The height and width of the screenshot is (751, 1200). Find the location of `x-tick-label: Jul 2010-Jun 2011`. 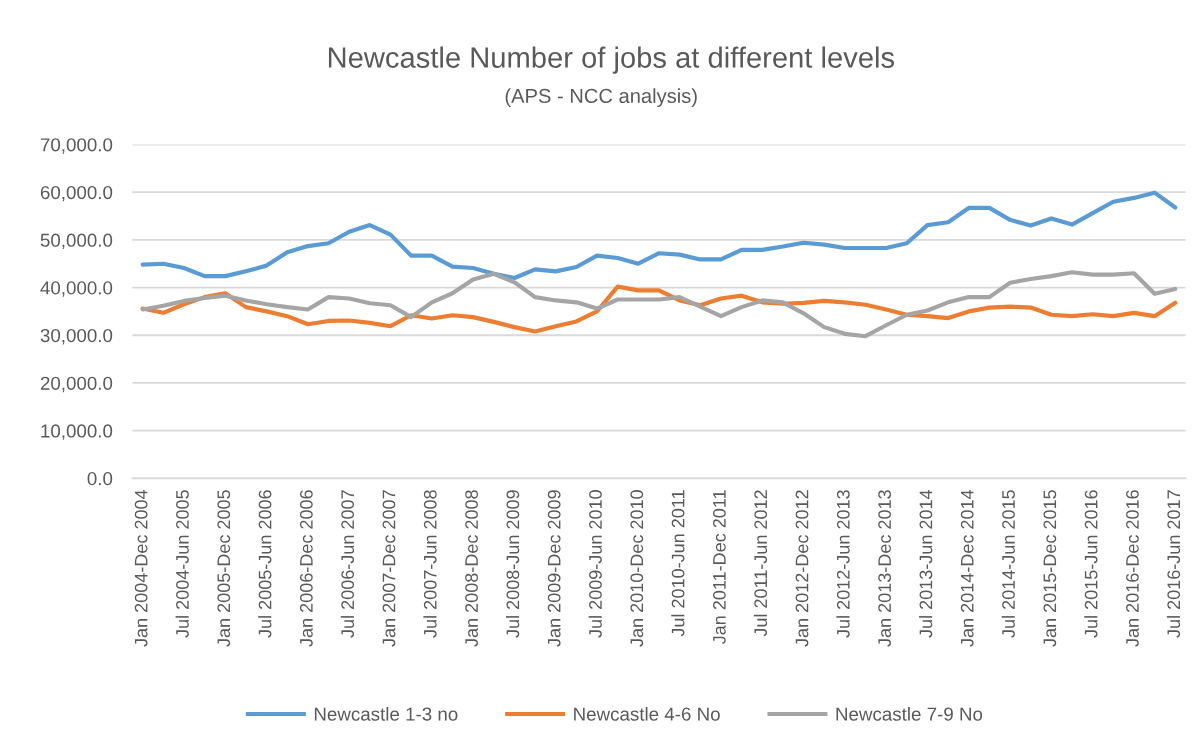

x-tick-label: Jul 2010-Jun 2011 is located at coordinates (678, 563).